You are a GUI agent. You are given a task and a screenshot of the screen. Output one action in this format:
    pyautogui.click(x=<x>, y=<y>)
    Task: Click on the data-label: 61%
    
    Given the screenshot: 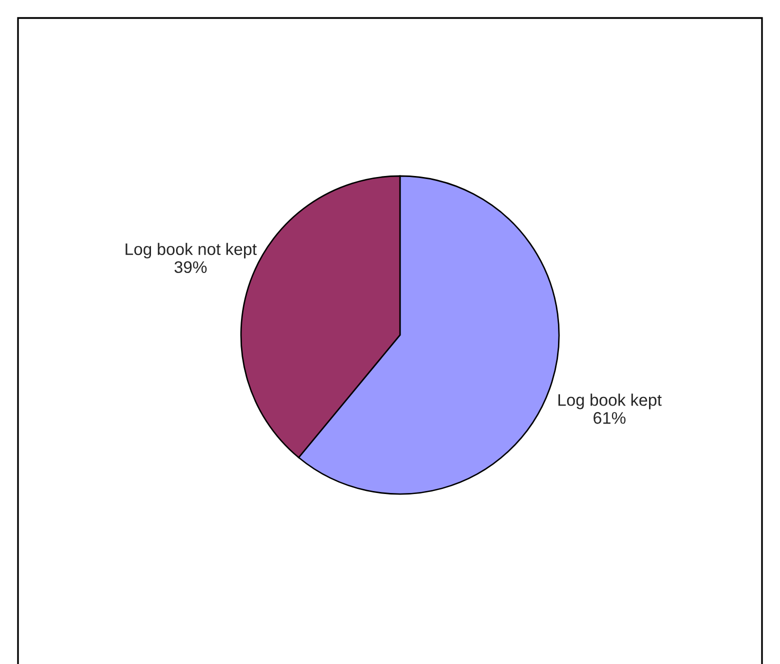 What is the action you would take?
    pyautogui.click(x=610, y=418)
    